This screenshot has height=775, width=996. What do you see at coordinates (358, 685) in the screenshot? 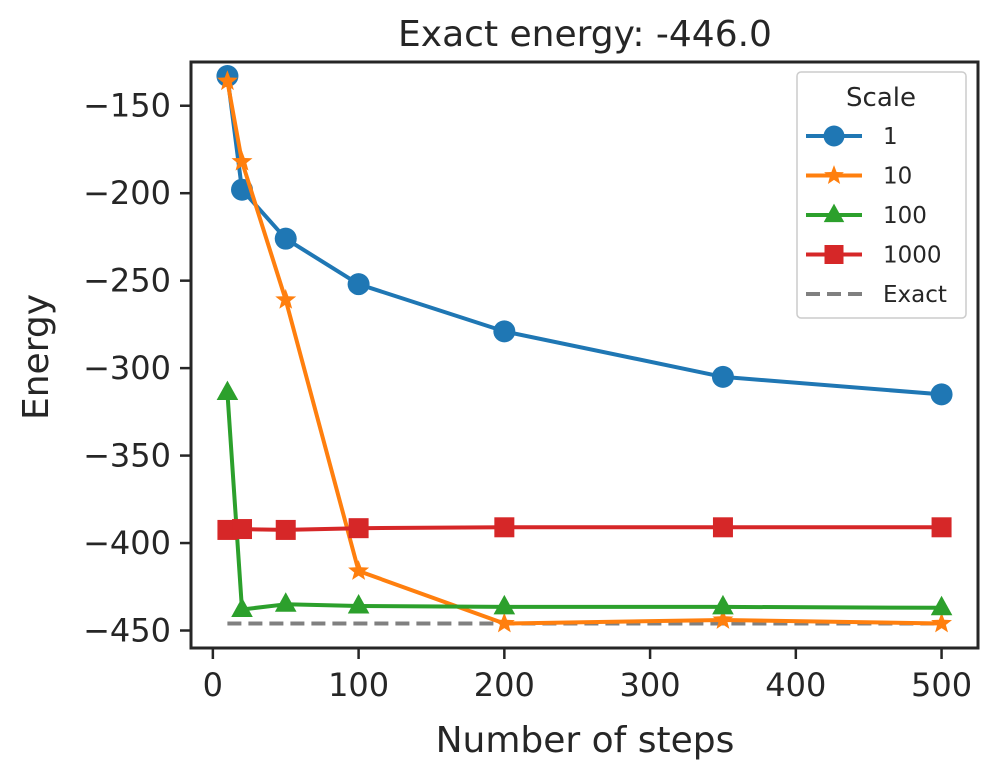
I see `x-tick-label: 100` at bounding box center [358, 685].